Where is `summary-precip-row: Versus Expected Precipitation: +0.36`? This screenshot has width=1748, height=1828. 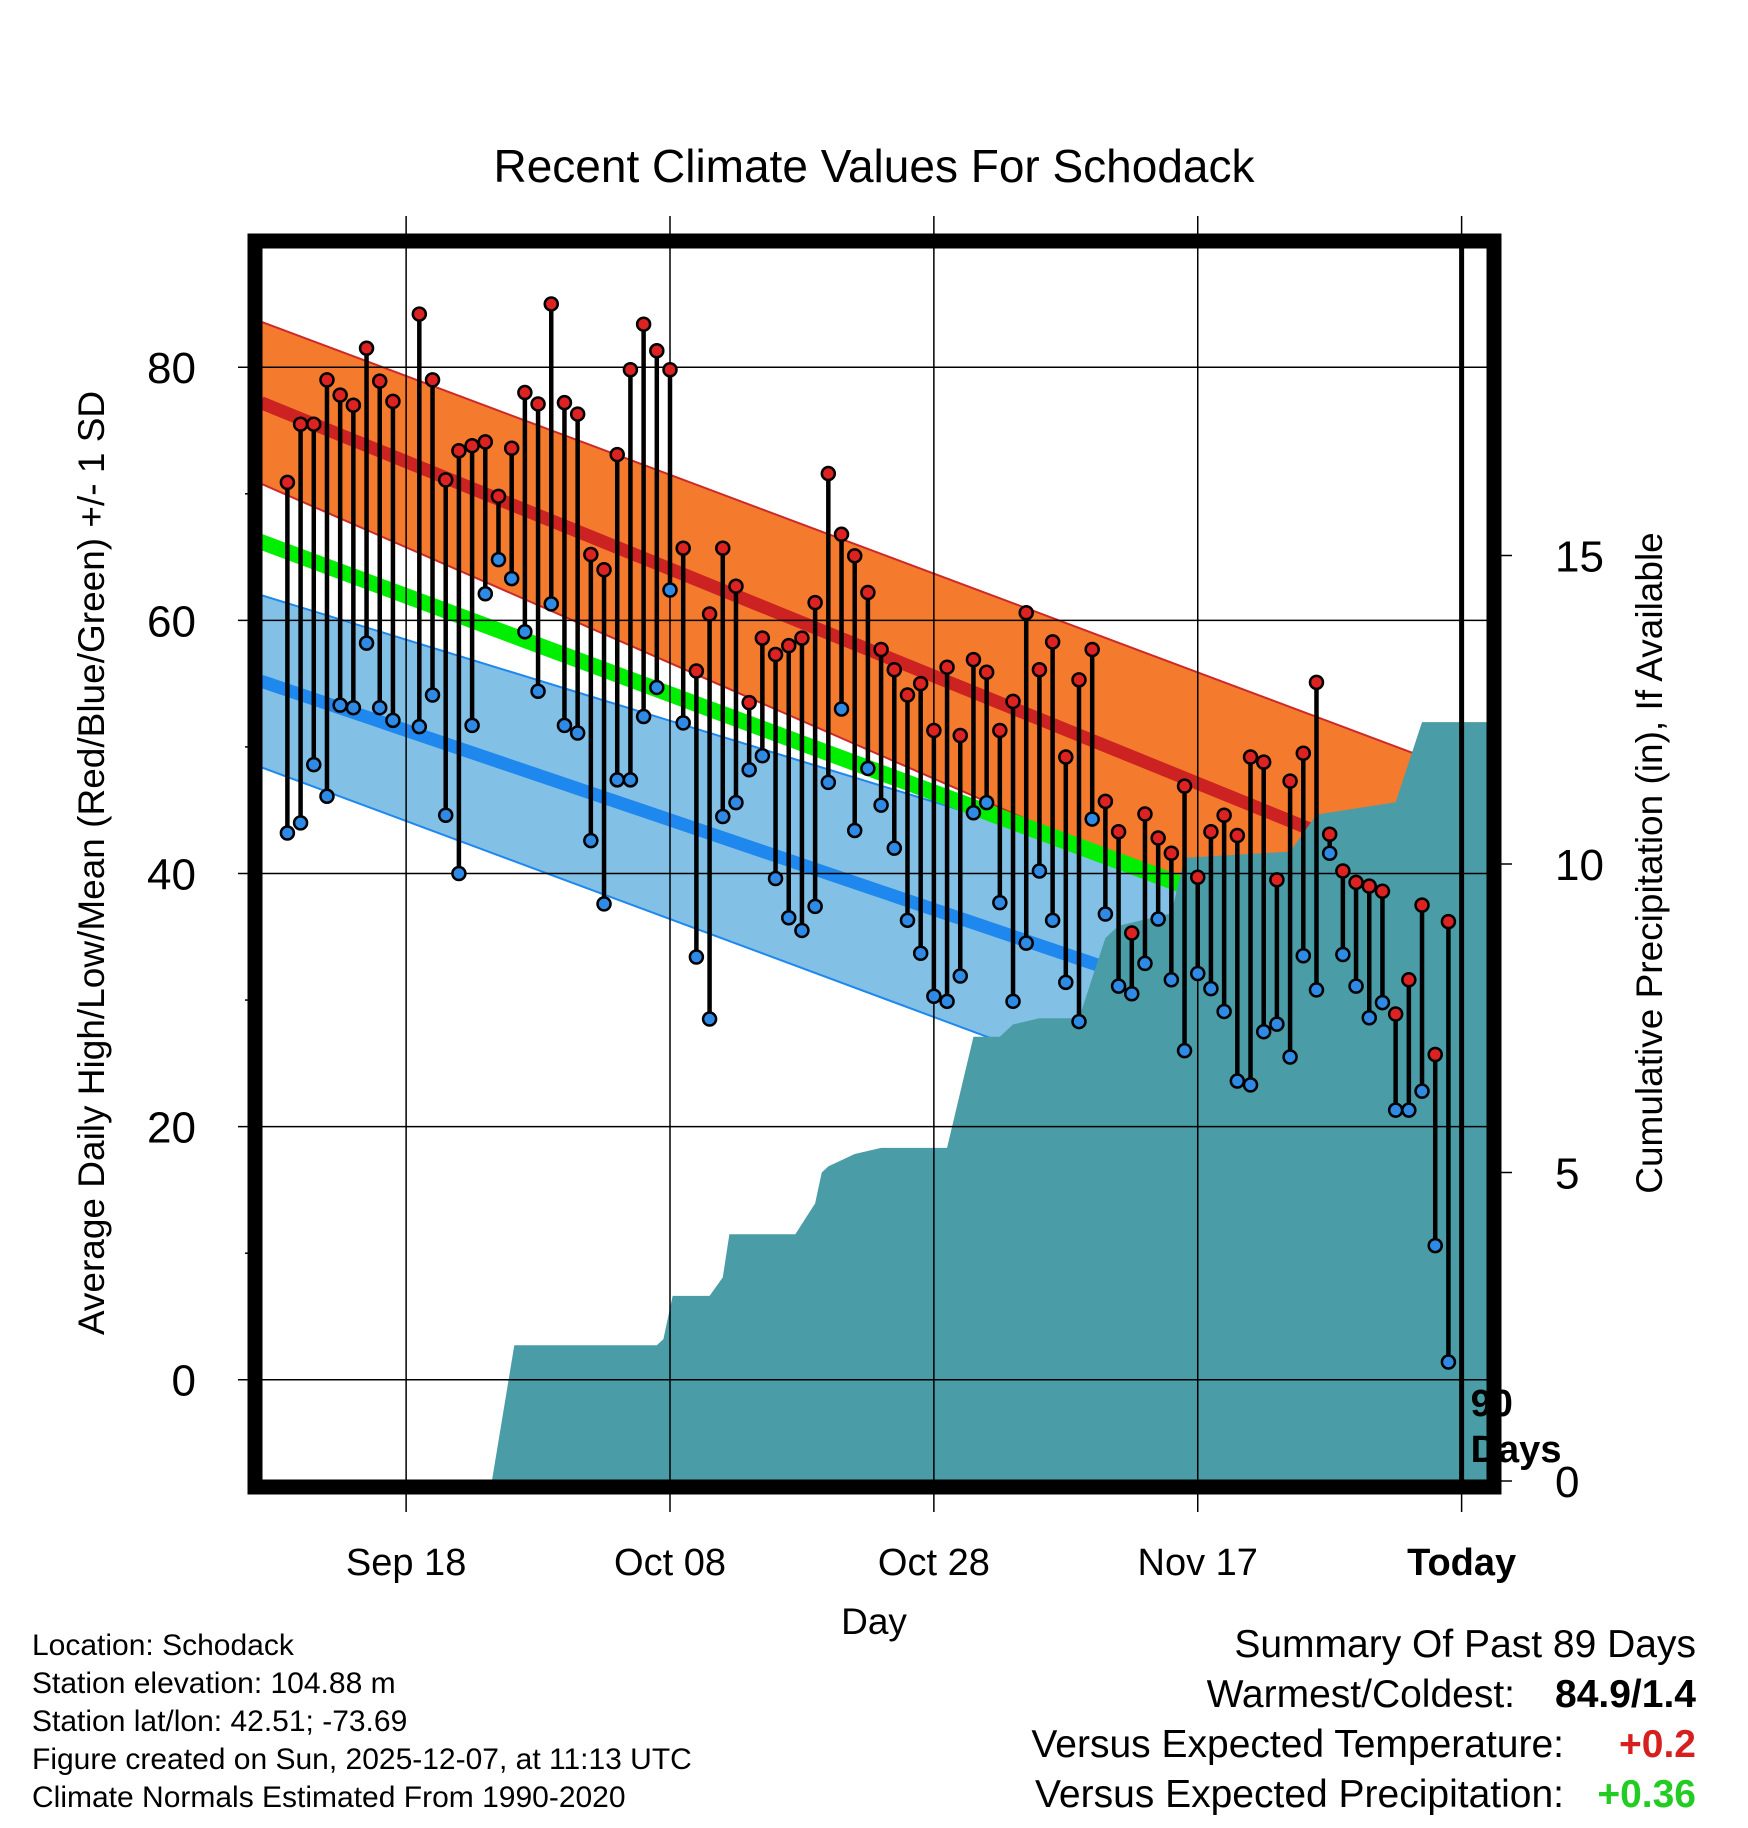 summary-precip-row: Versus Expected Precipitation: +0.36 is located at coordinates (1363, 1795).